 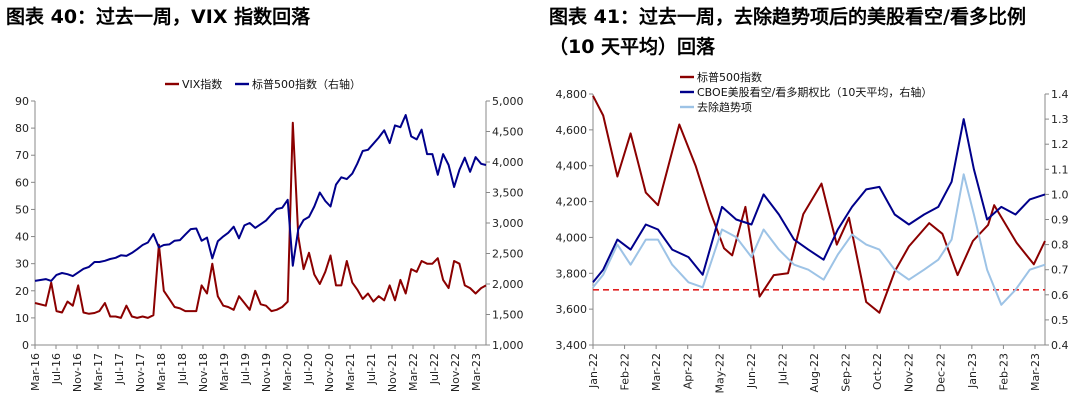 What do you see at coordinates (877, 371) in the screenshot?
I see `right-x-tick-label: Oct-22` at bounding box center [877, 371].